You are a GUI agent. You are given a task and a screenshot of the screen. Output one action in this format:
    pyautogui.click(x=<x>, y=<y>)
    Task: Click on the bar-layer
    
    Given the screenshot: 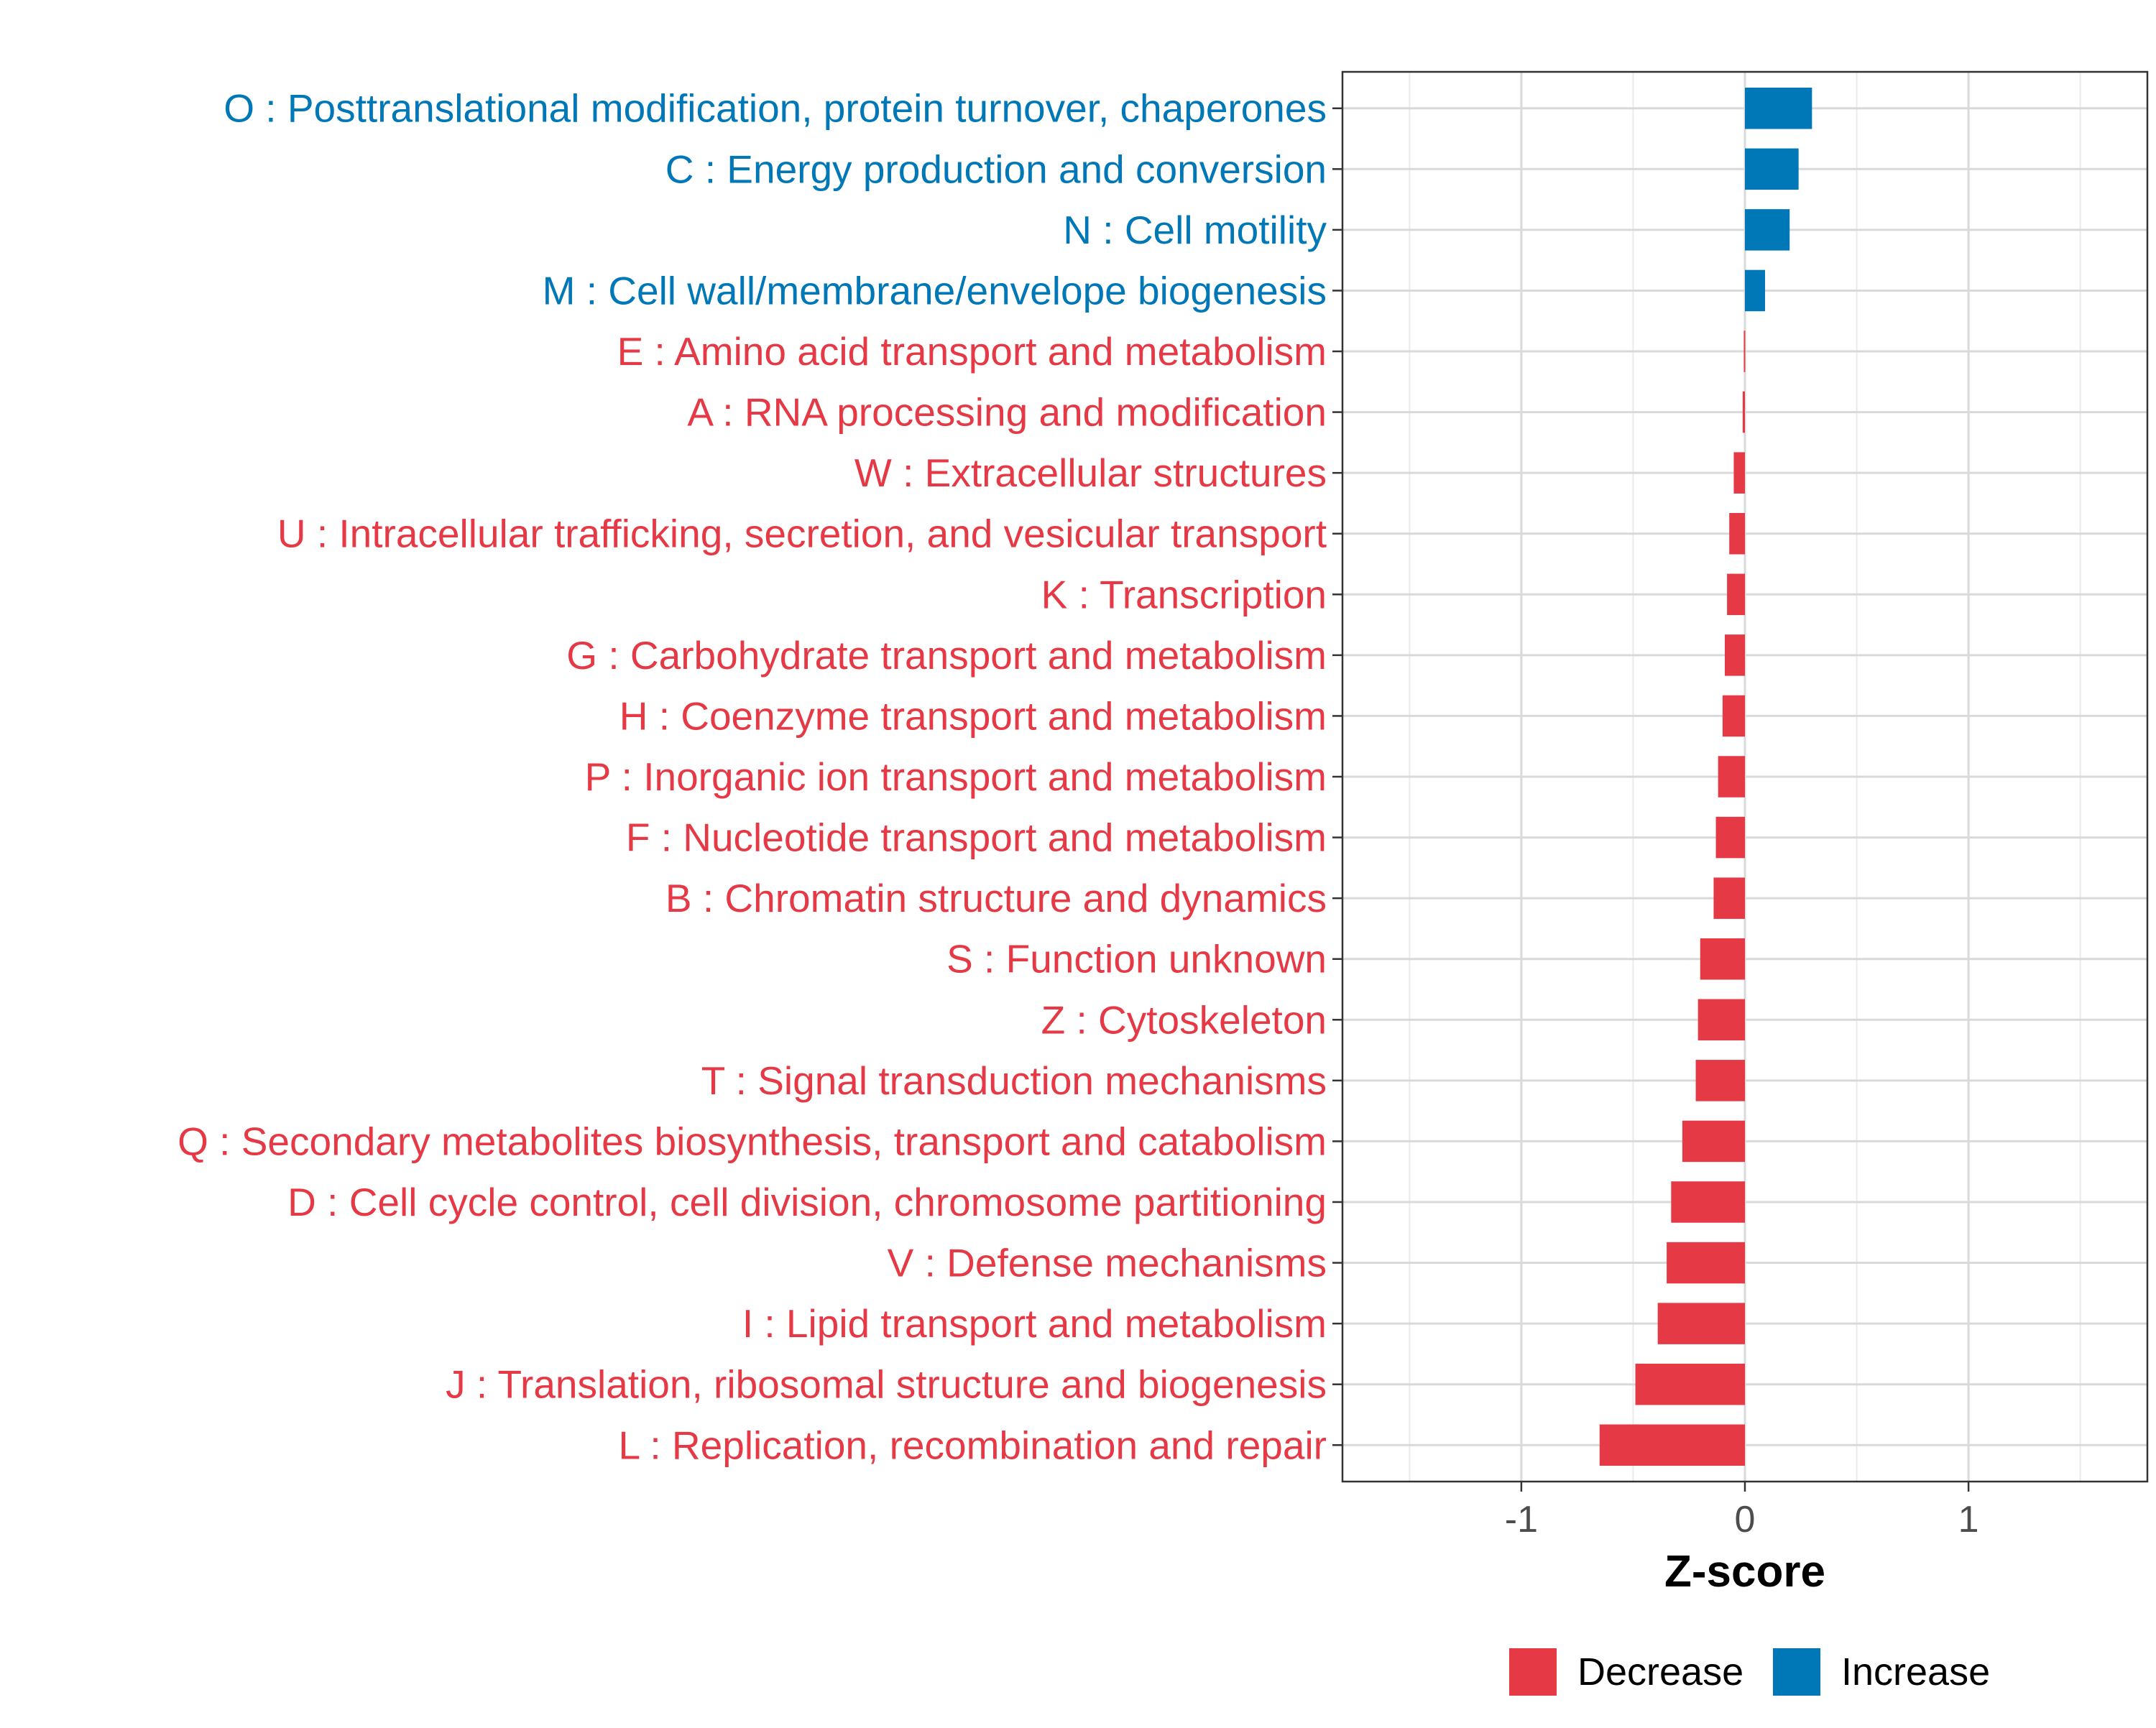 What is the action you would take?
    pyautogui.click(x=1705, y=777)
    